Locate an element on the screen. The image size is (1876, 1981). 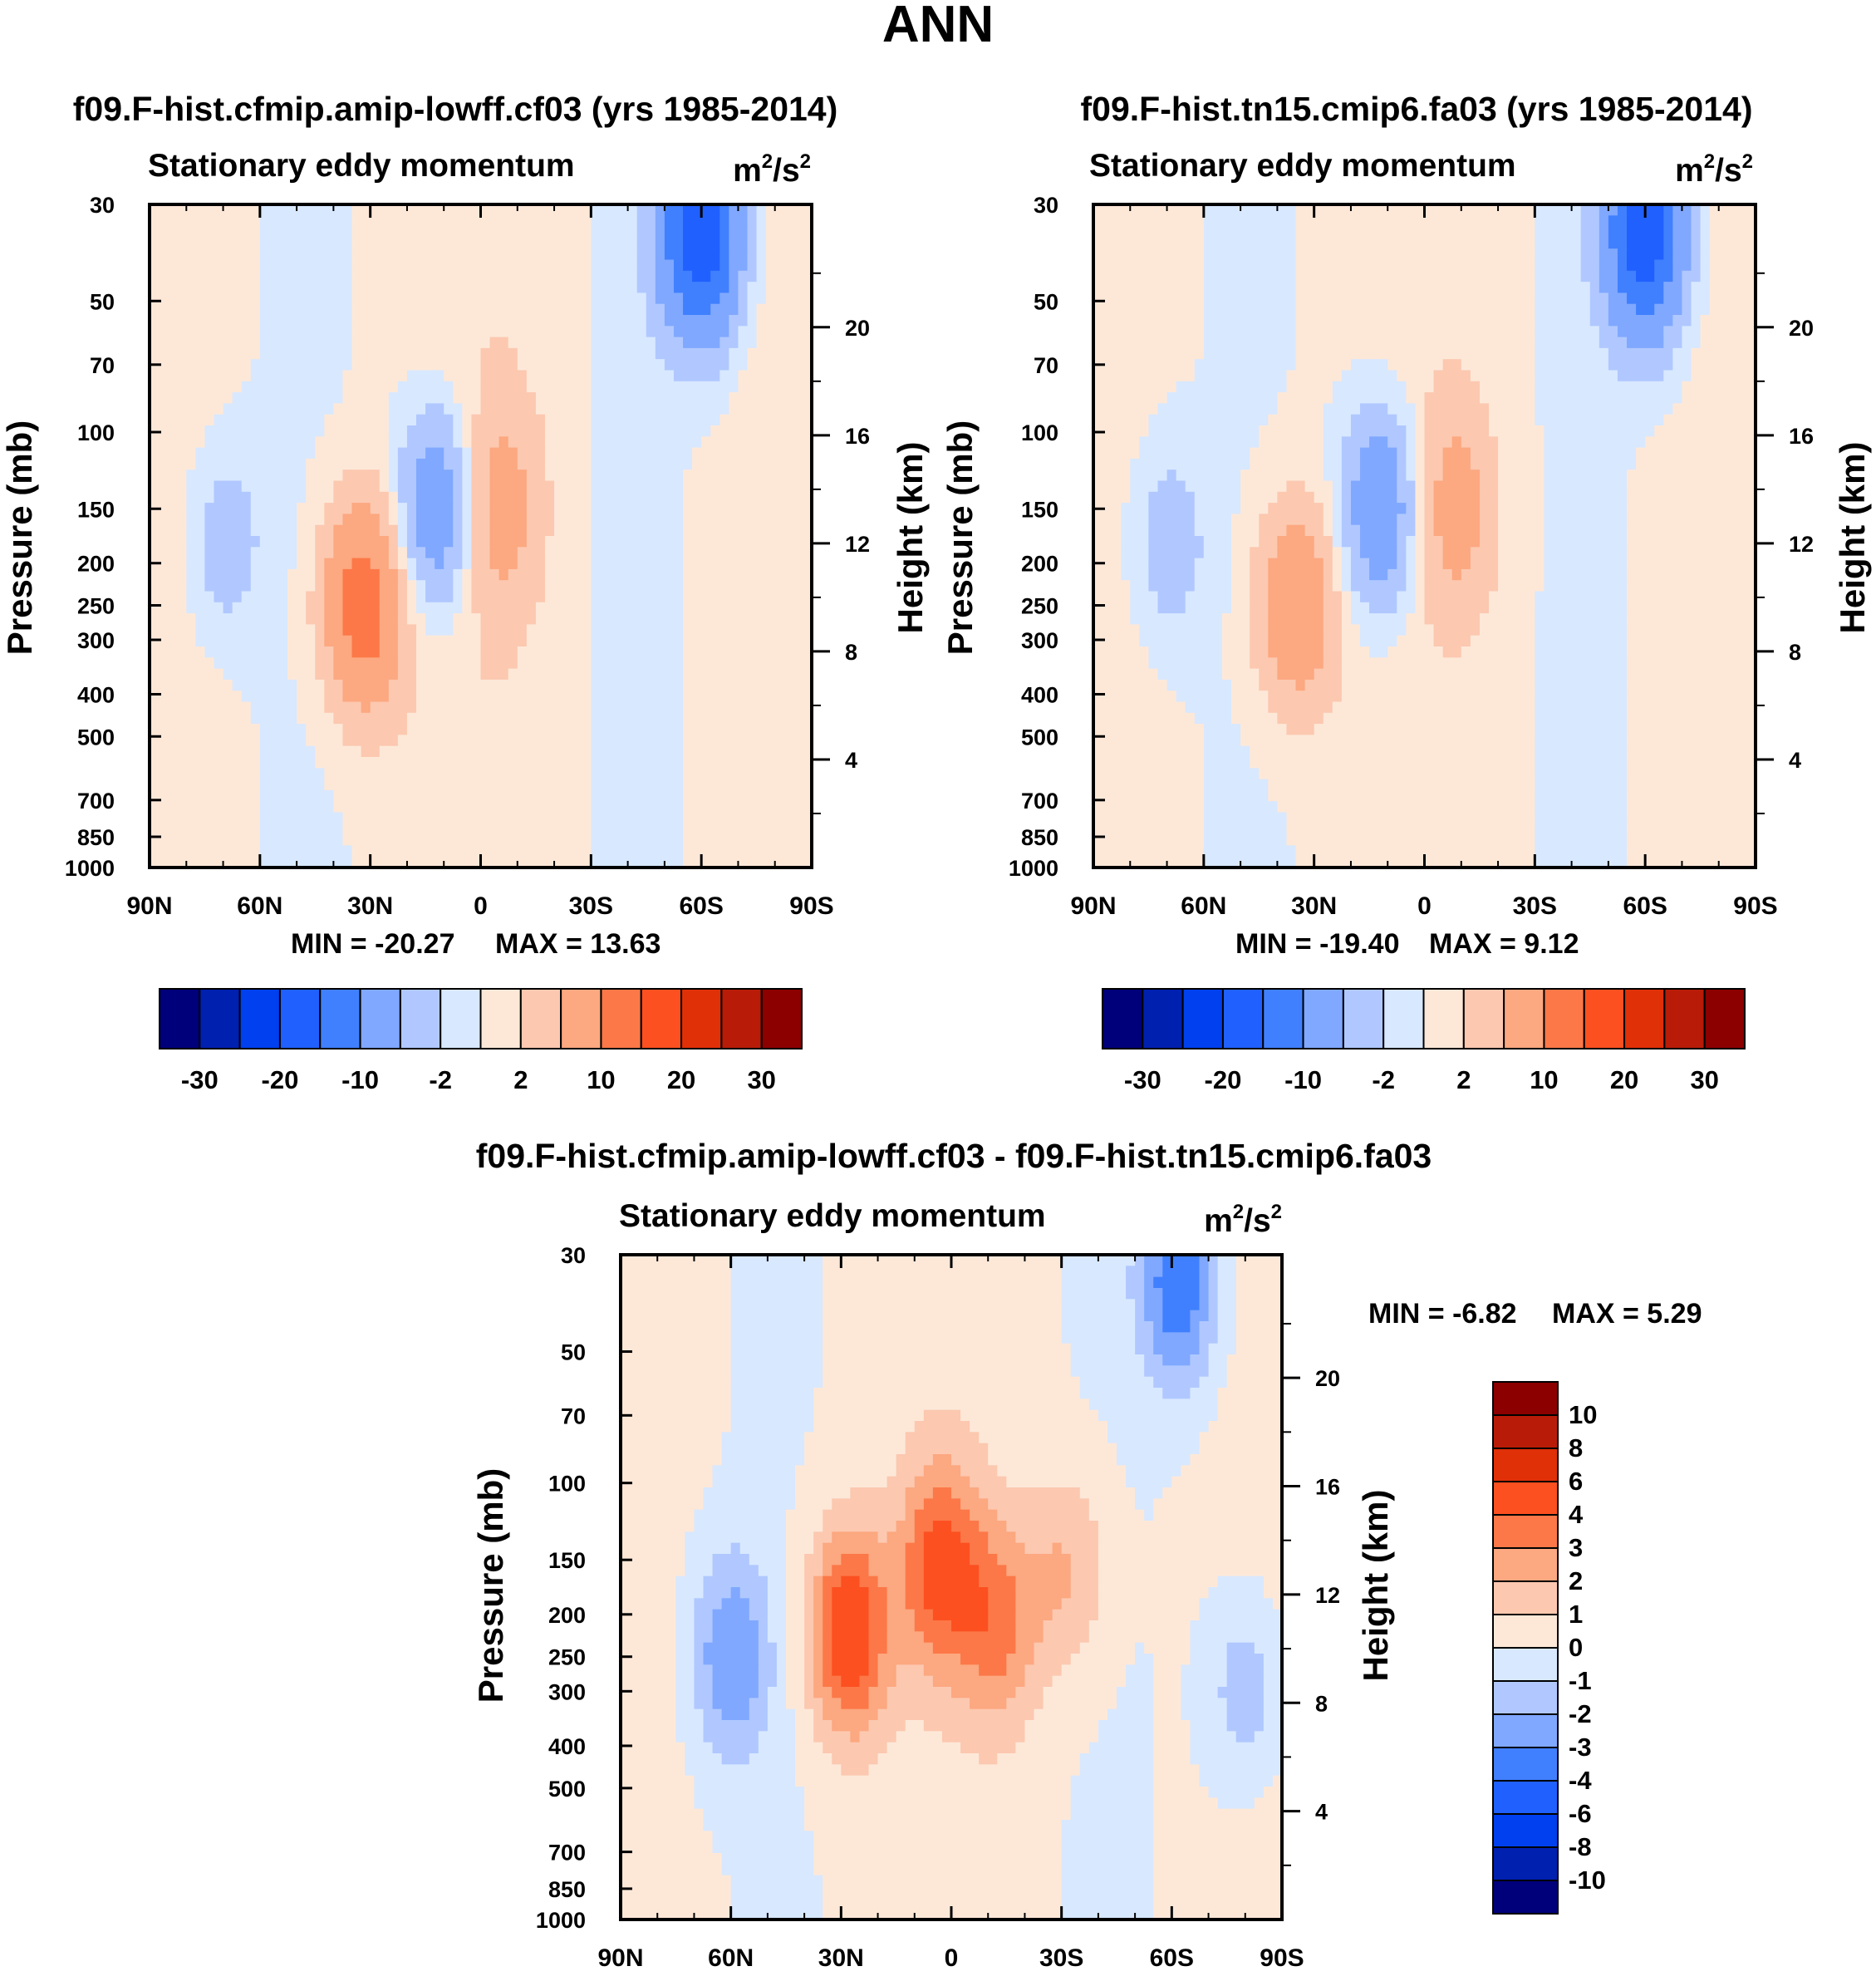
panel-a-units: m2/s2 is located at coordinates (772, 169).